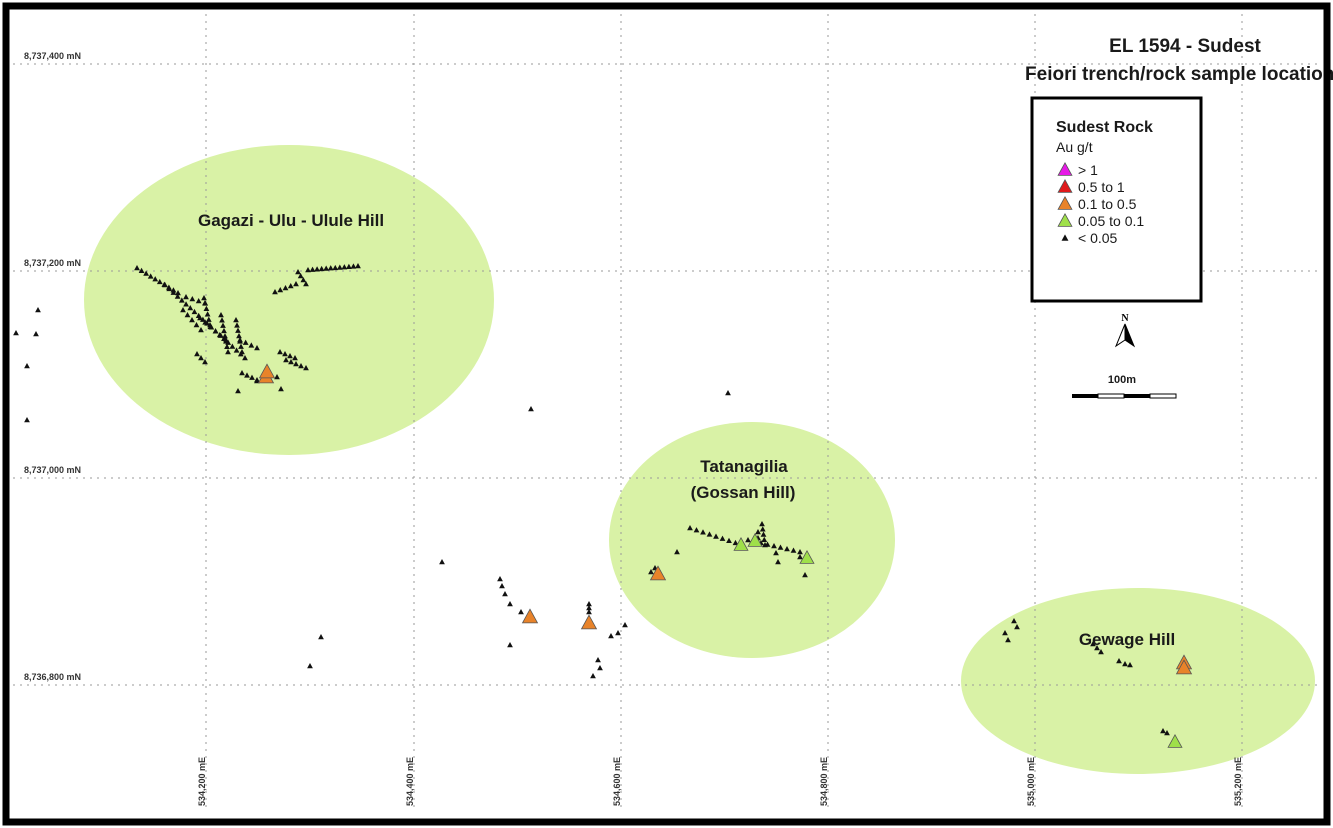  Describe the element at coordinates (743, 492) in the screenshot. I see `area-label-tatanagilia-line2: (Gossan Hill)` at that location.